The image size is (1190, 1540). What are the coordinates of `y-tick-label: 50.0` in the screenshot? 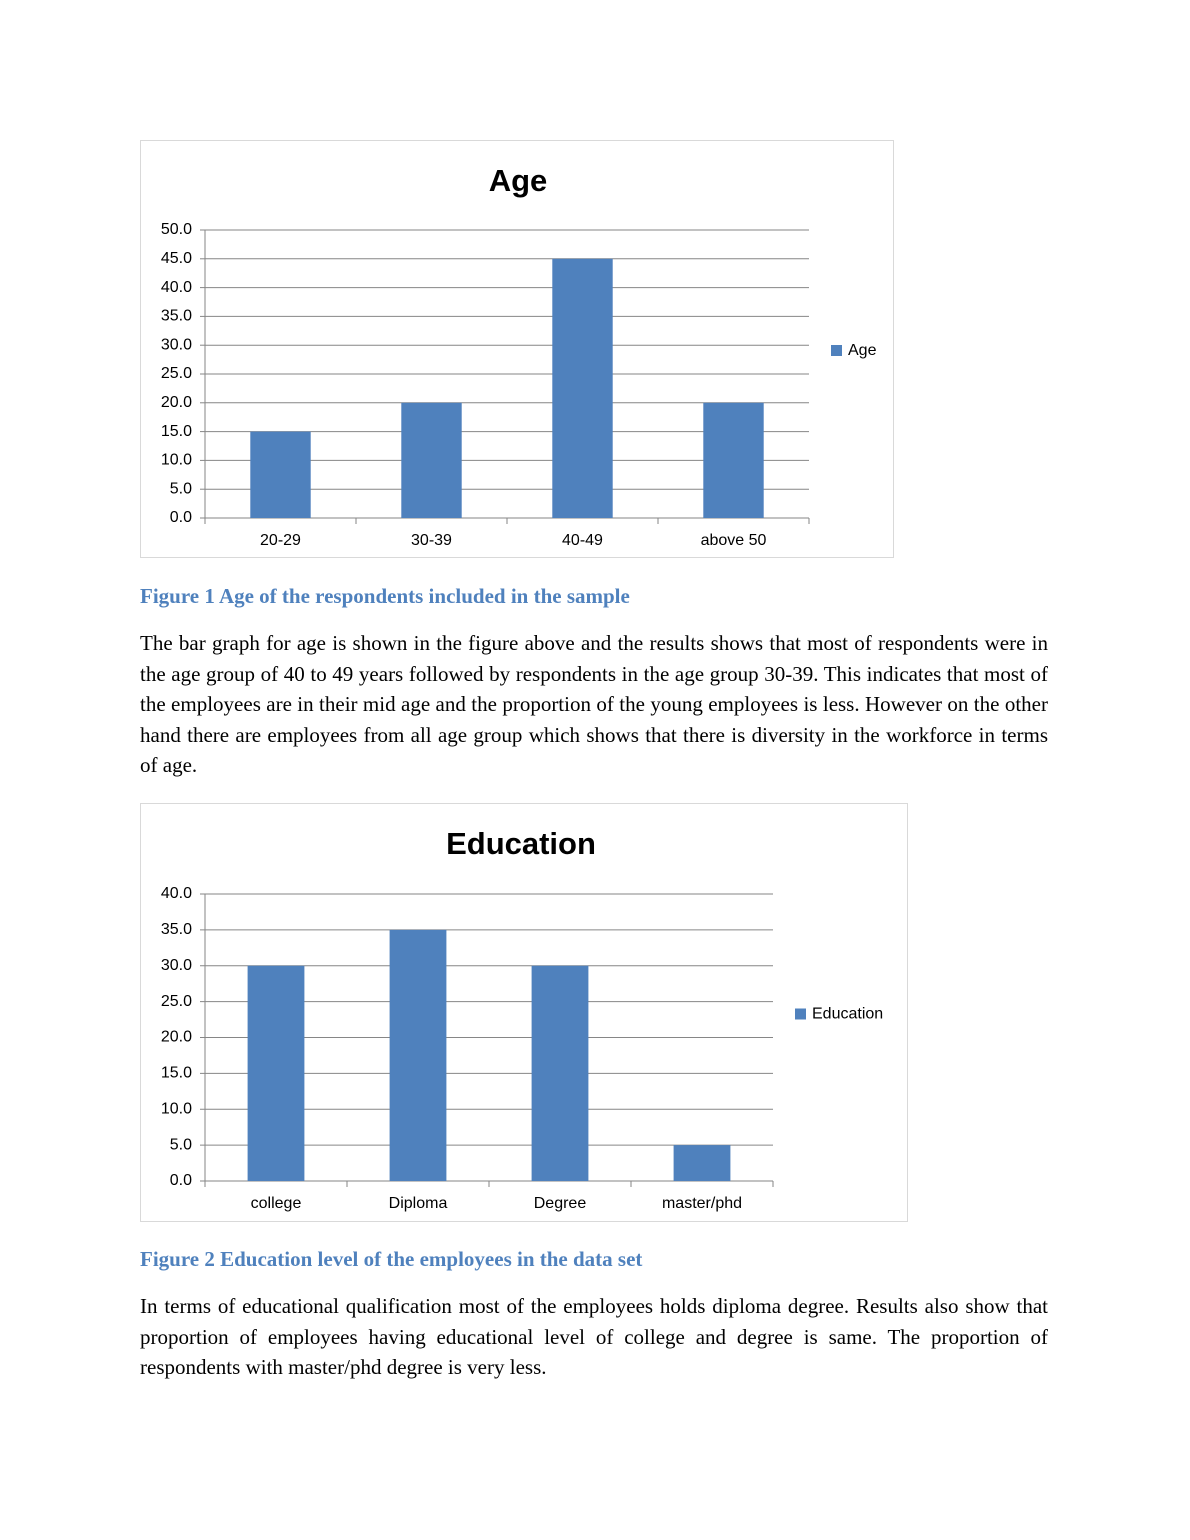 It's located at (176, 229).